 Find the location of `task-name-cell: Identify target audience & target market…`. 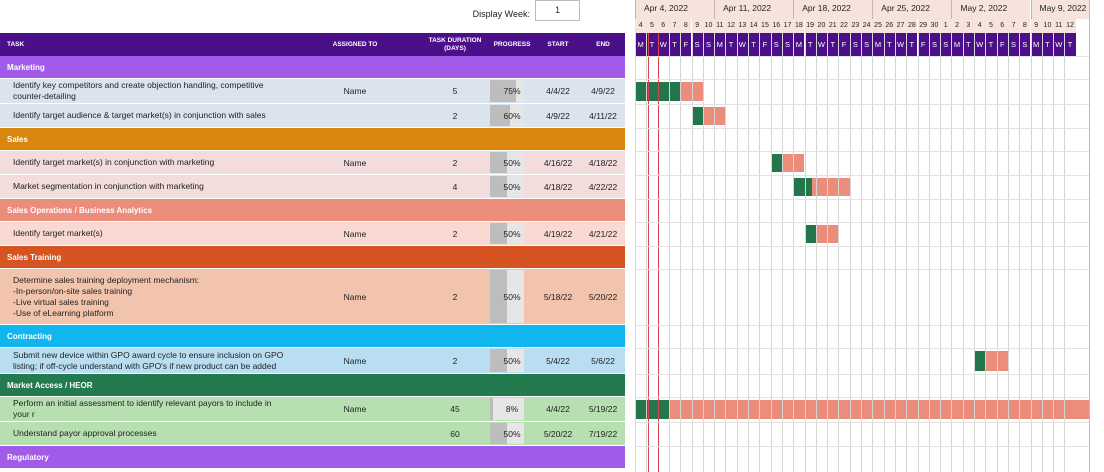

task-name-cell: Identify target audience & target market… is located at coordinates (139, 115).